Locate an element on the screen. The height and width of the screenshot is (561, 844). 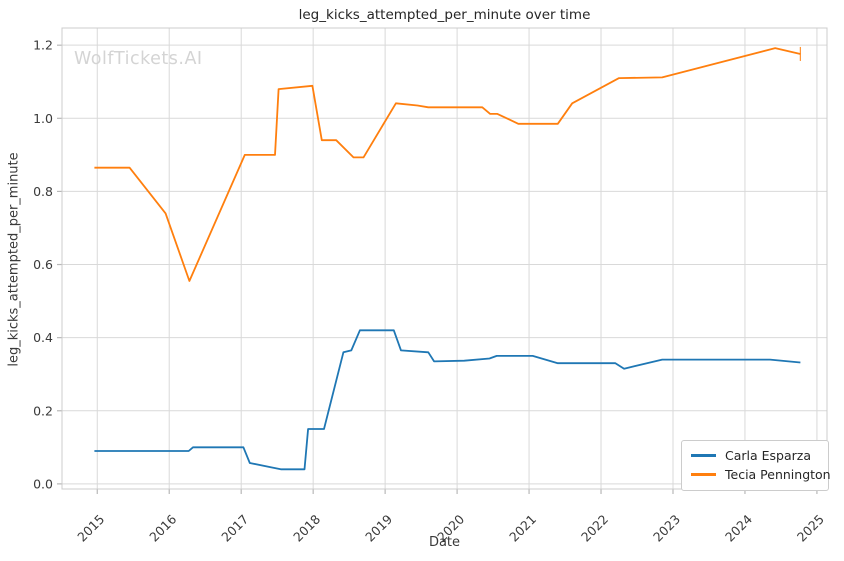
y-tick-label: 0.2 is located at coordinates (43, 410).